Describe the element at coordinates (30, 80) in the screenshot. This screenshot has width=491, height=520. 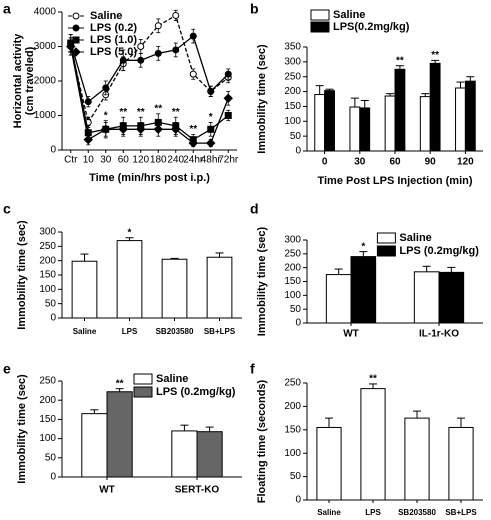
I see `y-axis-label: (cm traveled)` at that location.